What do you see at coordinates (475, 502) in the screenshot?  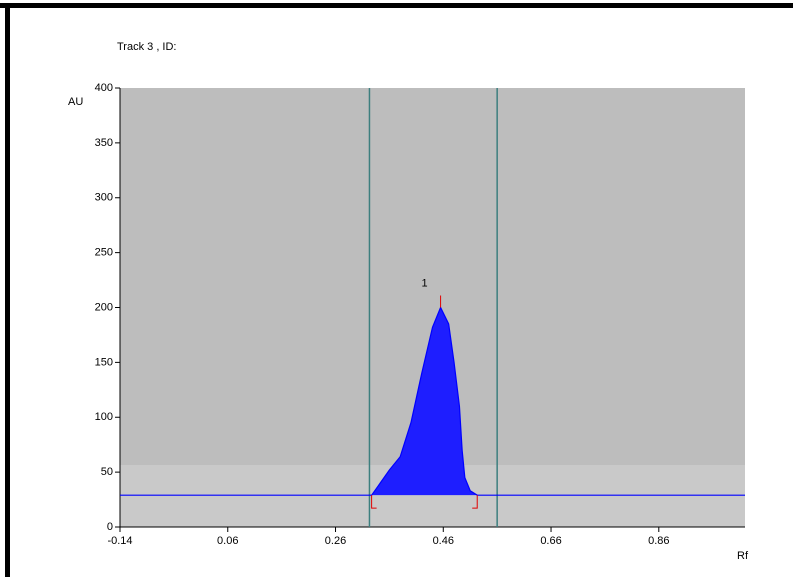 I see `peak-end-marker` at bounding box center [475, 502].